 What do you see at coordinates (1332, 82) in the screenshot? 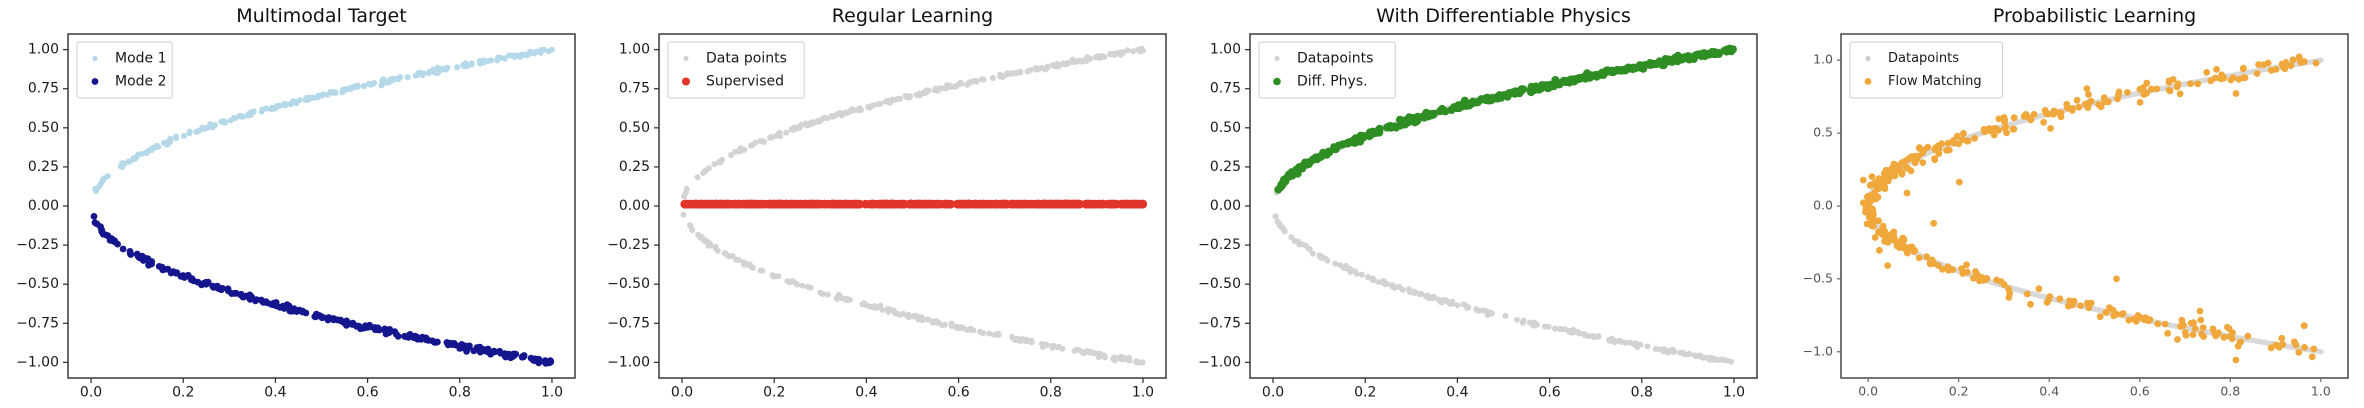
I see `svg-text: Diff. Phys.` at bounding box center [1332, 82].